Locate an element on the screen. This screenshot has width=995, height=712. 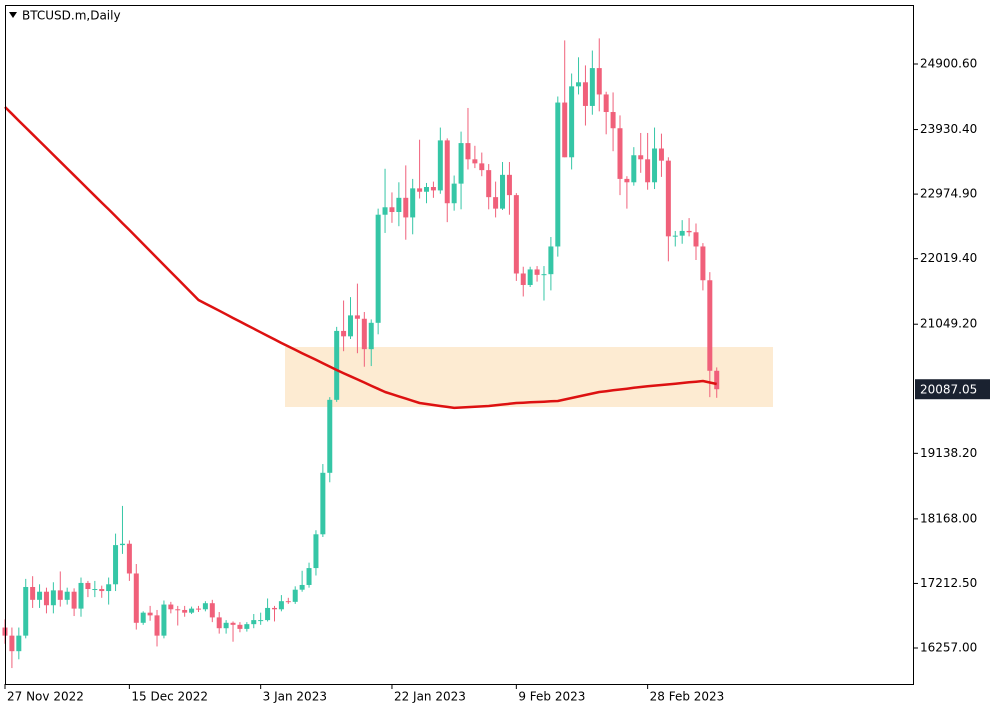
x-tick-label: 9 Feb 2023 is located at coordinates (551, 697).